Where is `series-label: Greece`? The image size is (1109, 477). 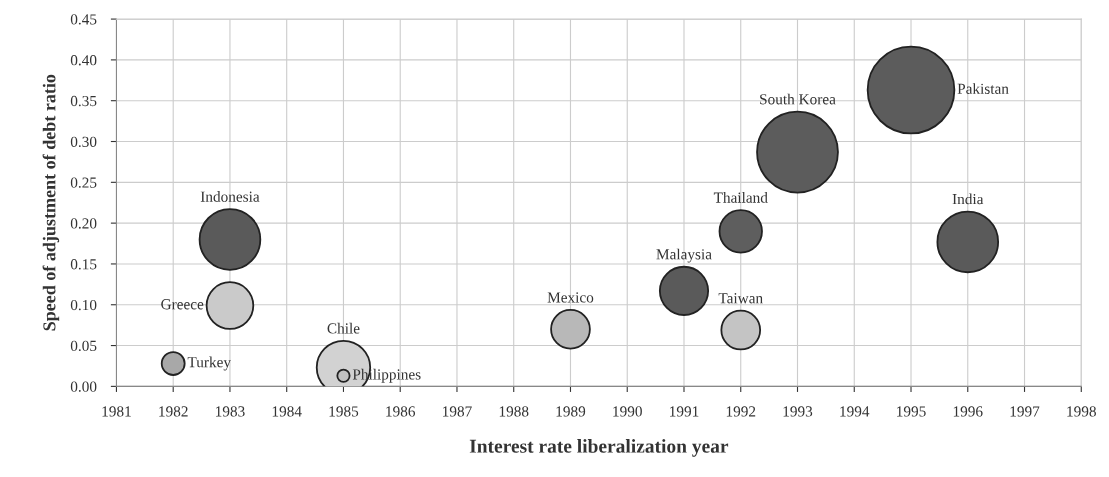
series-label: Greece is located at coordinates (182, 304).